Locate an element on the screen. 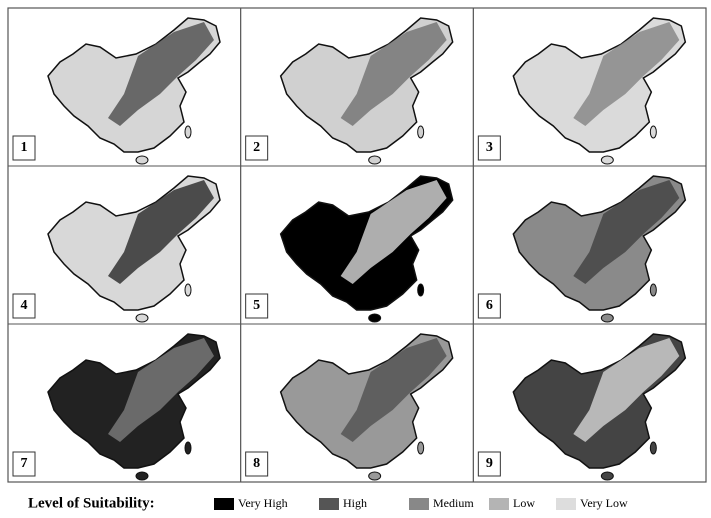 This screenshot has height=518, width=711. legend-title: Level of Suitability: is located at coordinates (91, 503).